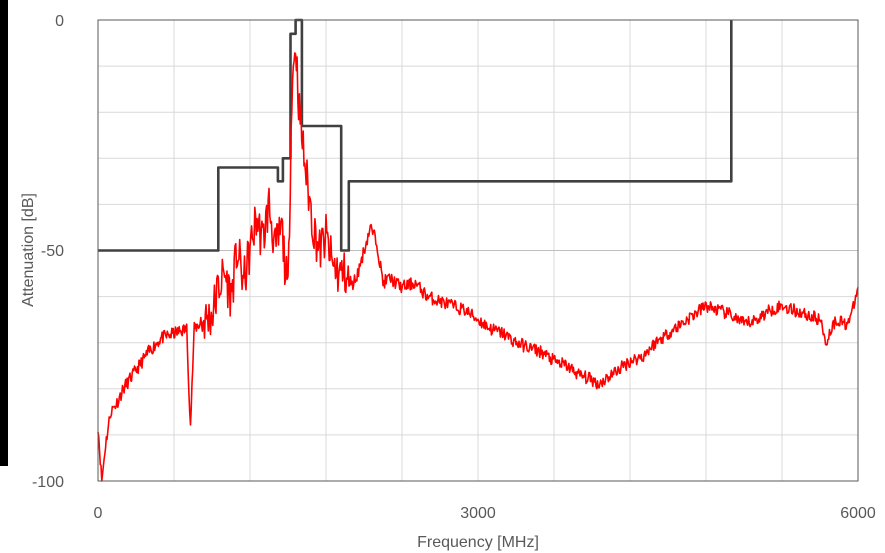 This screenshot has height=553, width=885. What do you see at coordinates (478, 542) in the screenshot?
I see `x-axis-title: Frequency [MHz]` at bounding box center [478, 542].